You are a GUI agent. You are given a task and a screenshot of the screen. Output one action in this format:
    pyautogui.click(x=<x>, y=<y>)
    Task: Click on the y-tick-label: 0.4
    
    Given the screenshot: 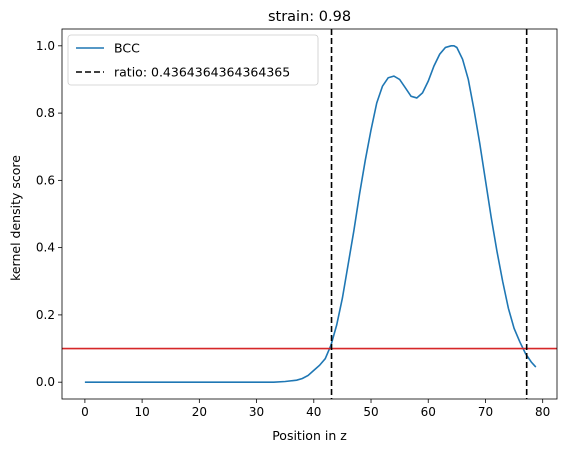 What is the action you would take?
    pyautogui.click(x=45, y=248)
    